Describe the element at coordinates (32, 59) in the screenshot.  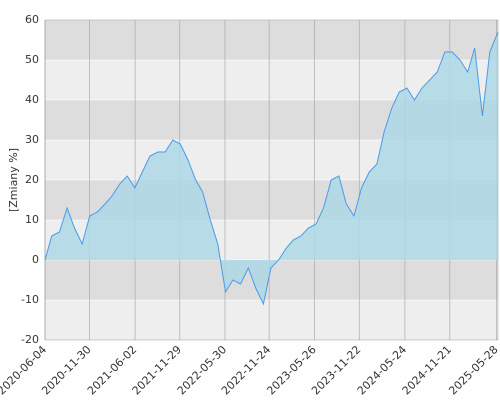
I see `y-tick-label: 50` at that location.